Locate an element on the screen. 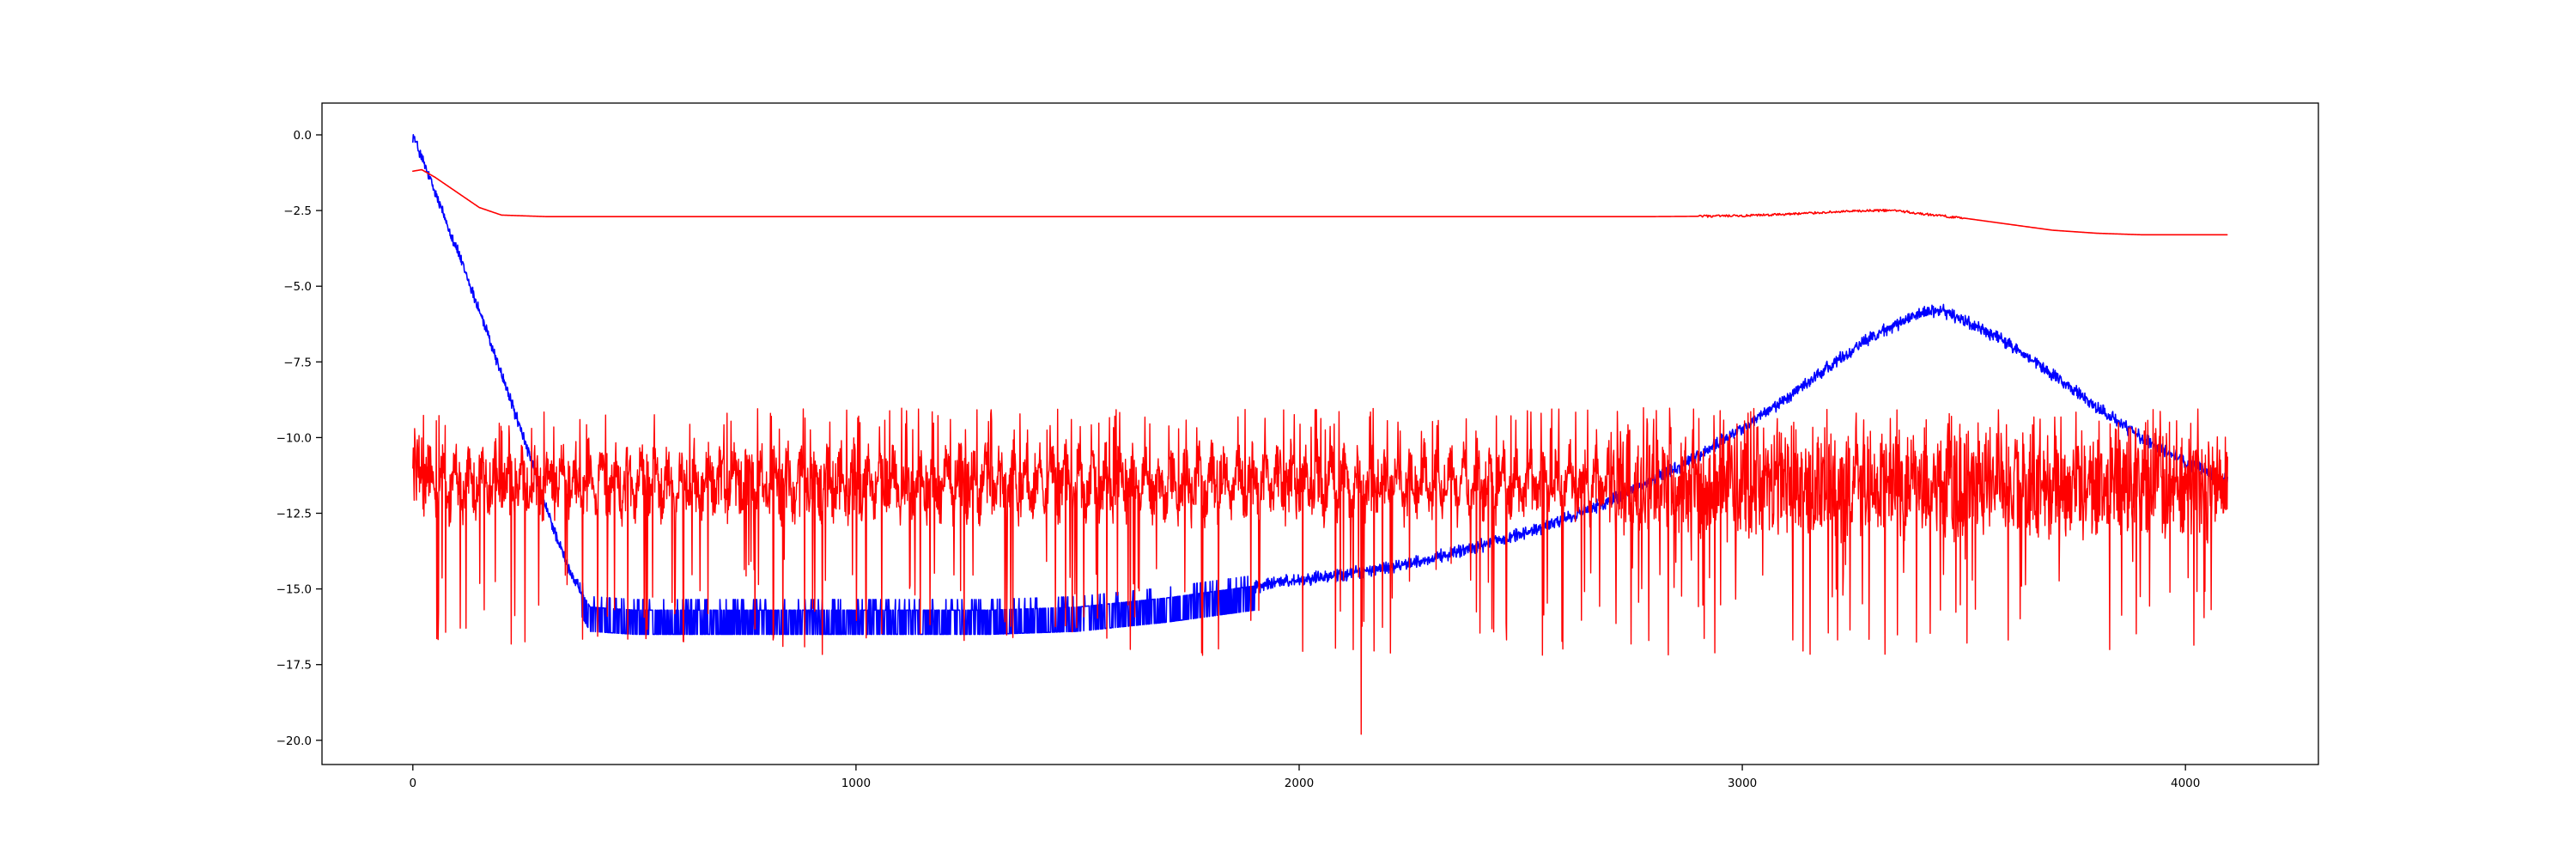 Image resolution: width=2576 pixels, height=859 pixels. y-tick-label: −15.0 is located at coordinates (294, 590).